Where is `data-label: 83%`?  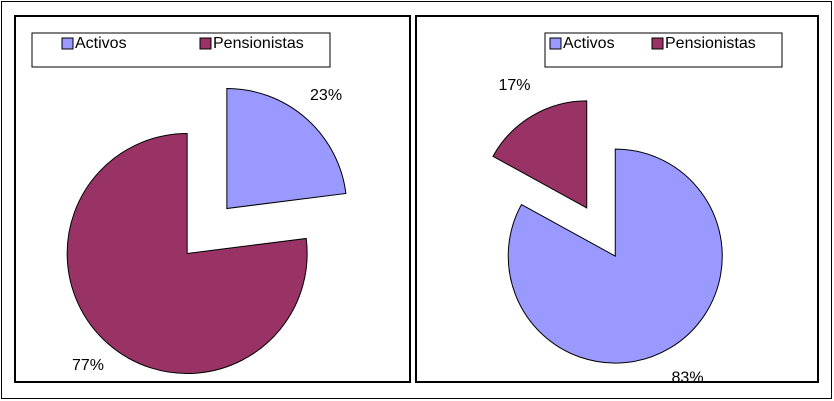
data-label: 83% is located at coordinates (688, 378).